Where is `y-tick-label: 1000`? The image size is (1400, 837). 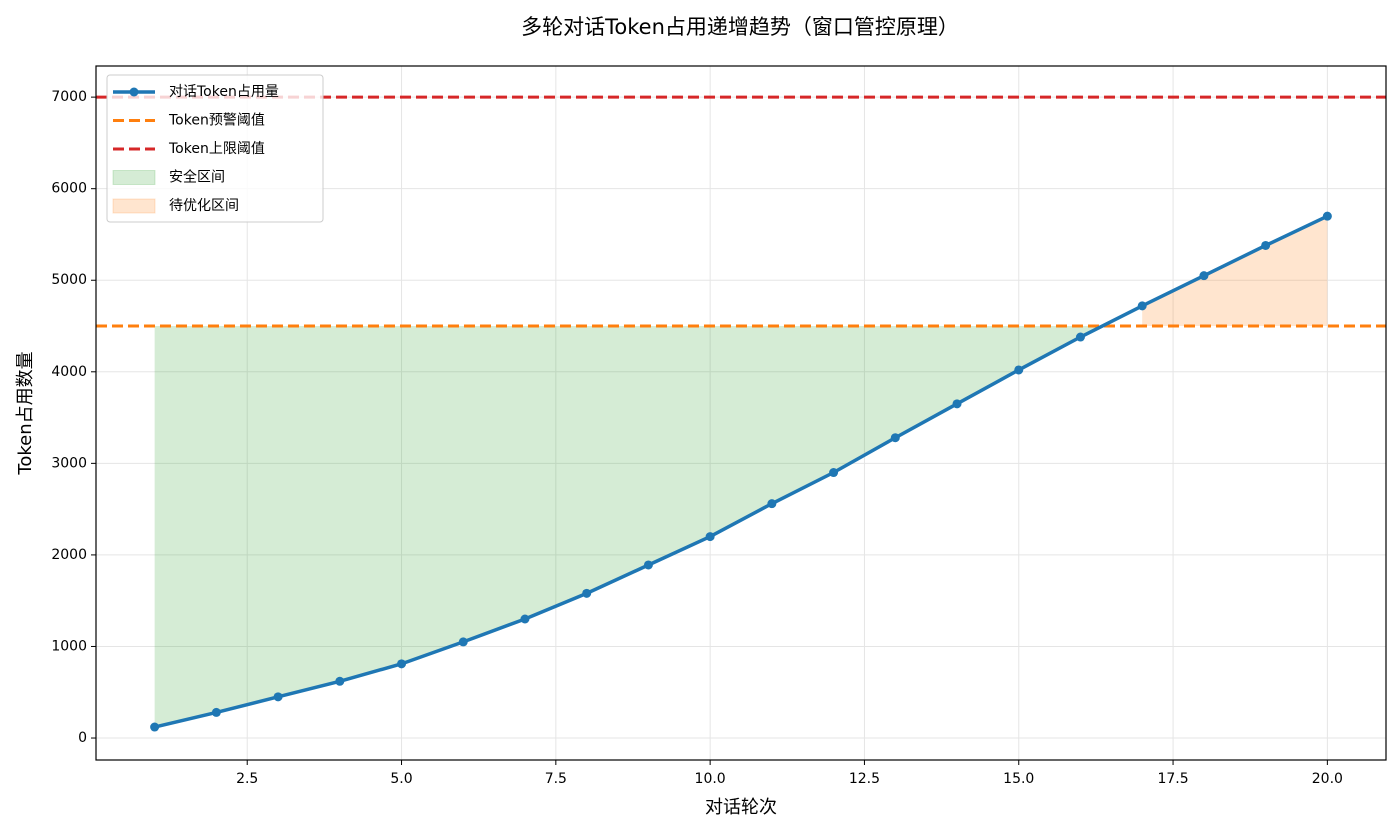 y-tick-label: 1000 is located at coordinates (69, 646).